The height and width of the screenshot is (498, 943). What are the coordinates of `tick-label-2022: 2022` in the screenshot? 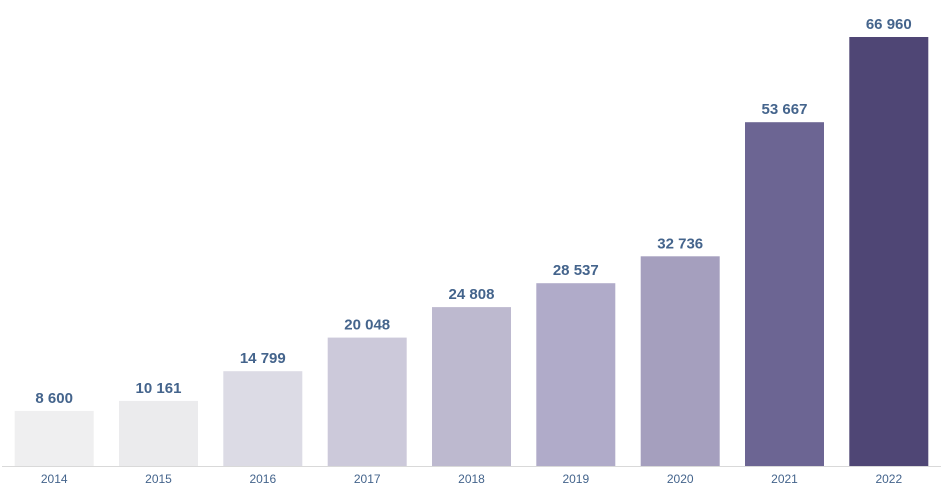 It's located at (888, 479).